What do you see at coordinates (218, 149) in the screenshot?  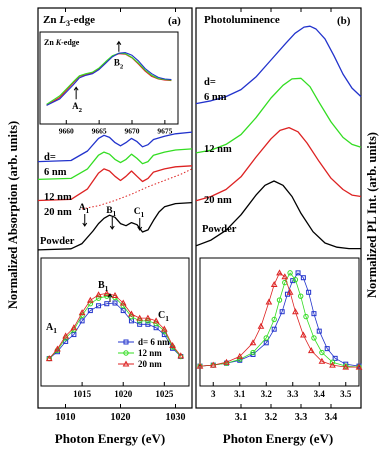 I see `label-b-12nm: 12 nm` at bounding box center [218, 149].